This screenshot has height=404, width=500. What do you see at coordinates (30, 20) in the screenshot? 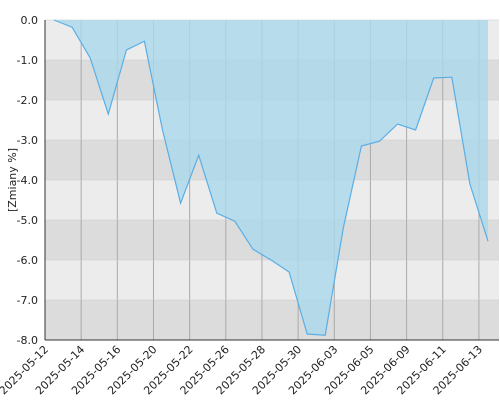
I see `y-tick-label: 0.0` at bounding box center [30, 20].